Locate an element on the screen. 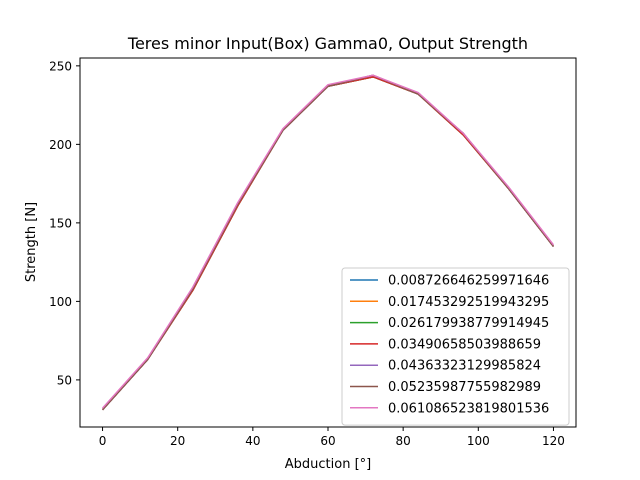 This screenshot has height=480, width=640. legend-label: 0.026179938779914945 is located at coordinates (468, 323).